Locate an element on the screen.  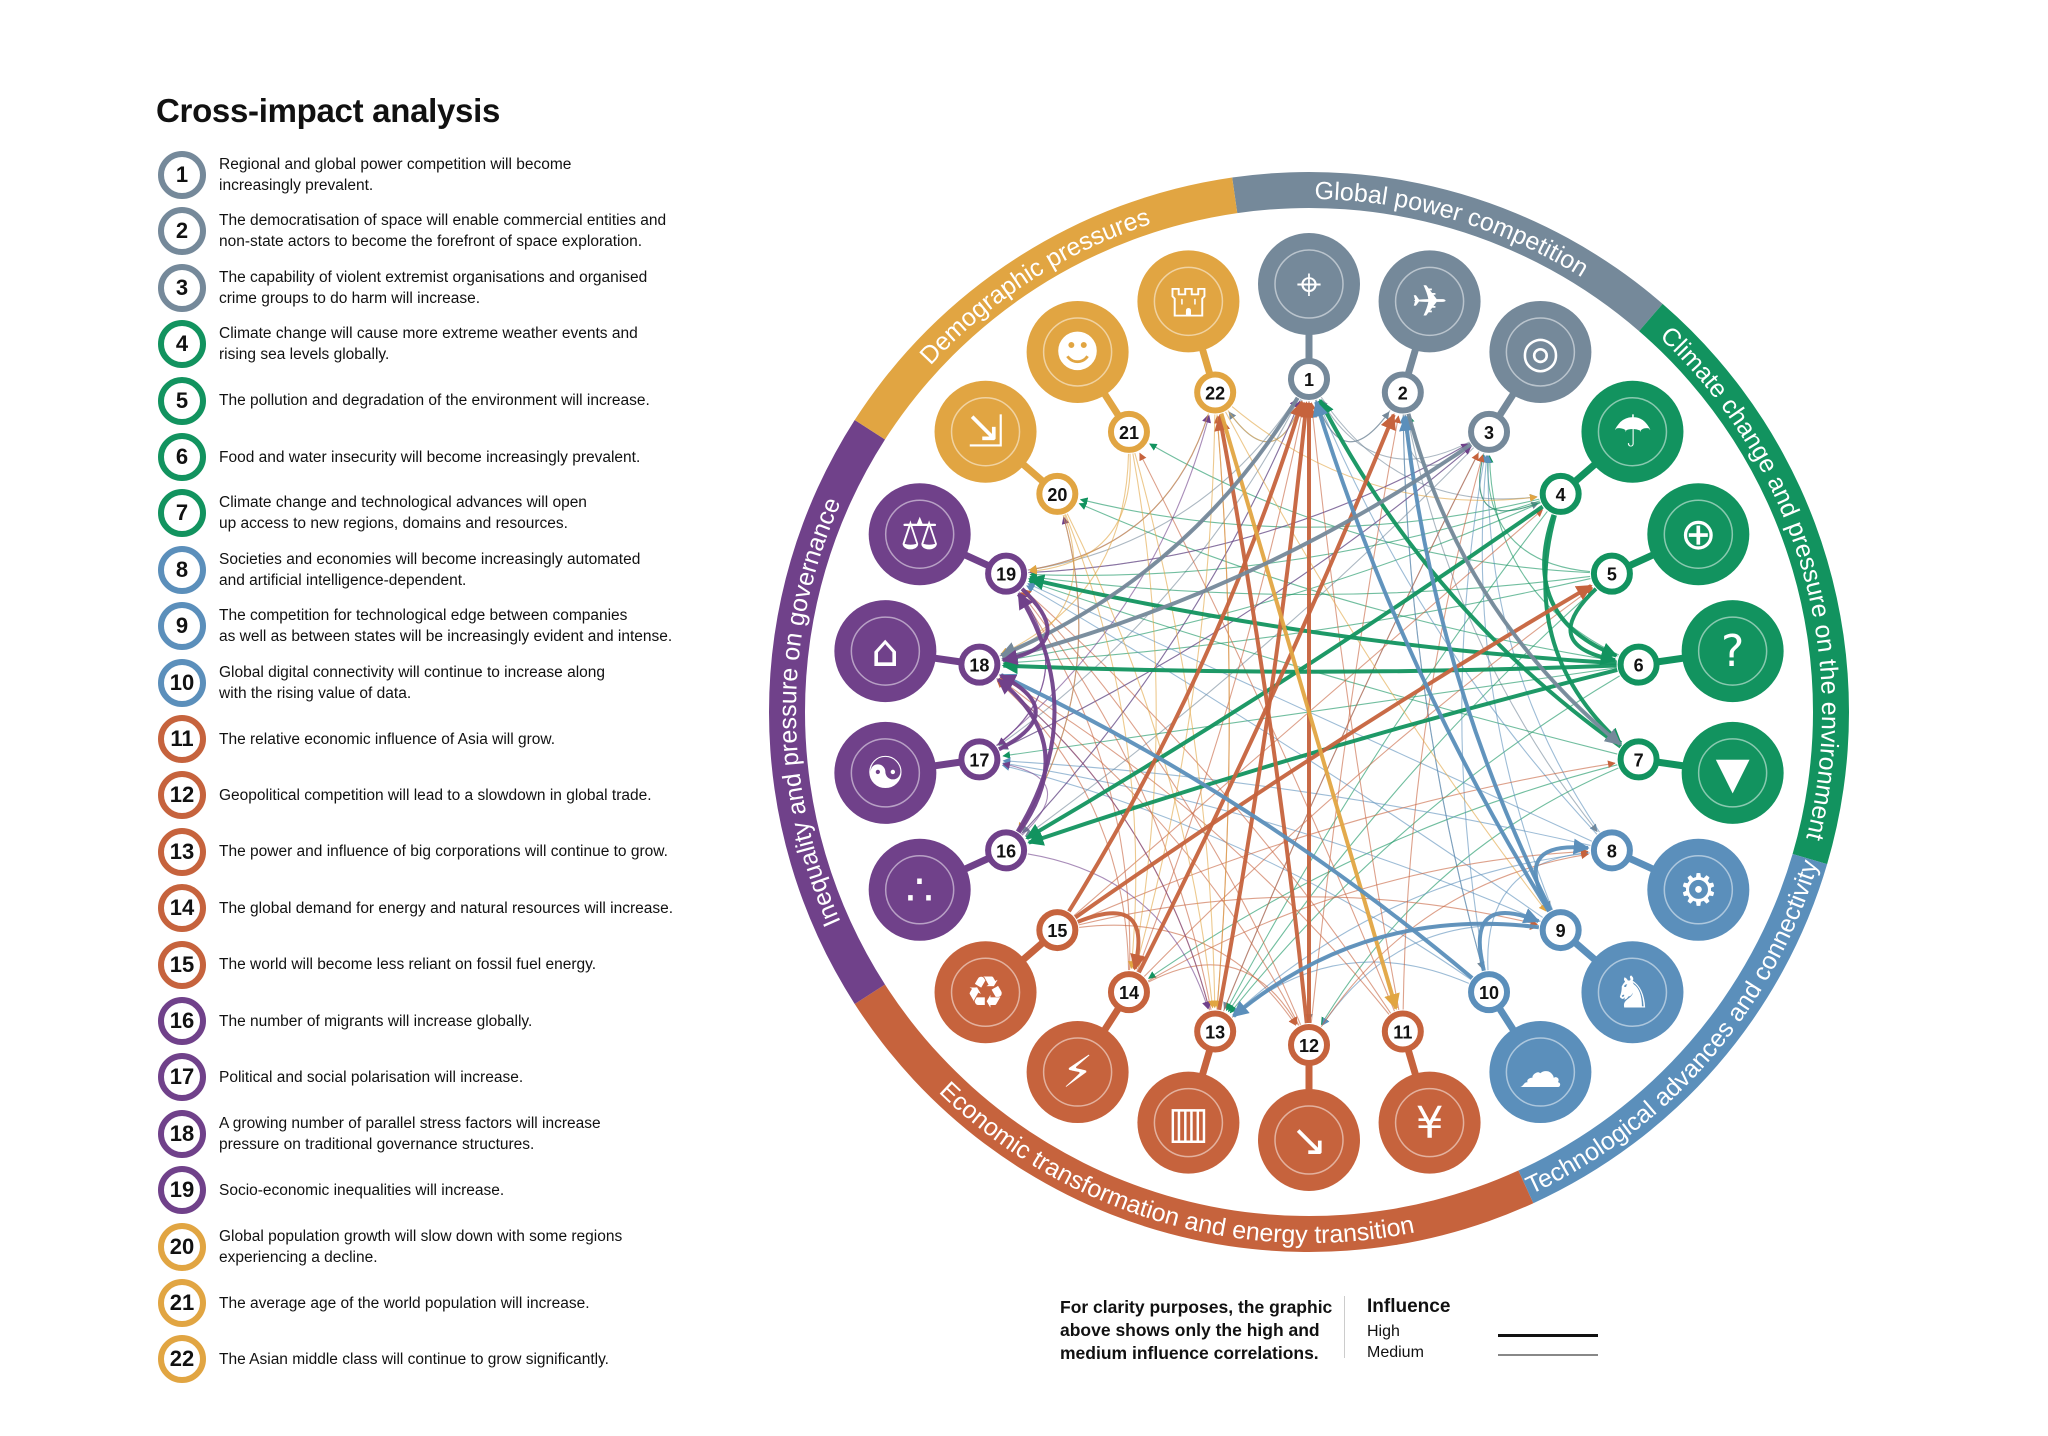
item-number-badge: 16 is located at coordinates (182, 1021).